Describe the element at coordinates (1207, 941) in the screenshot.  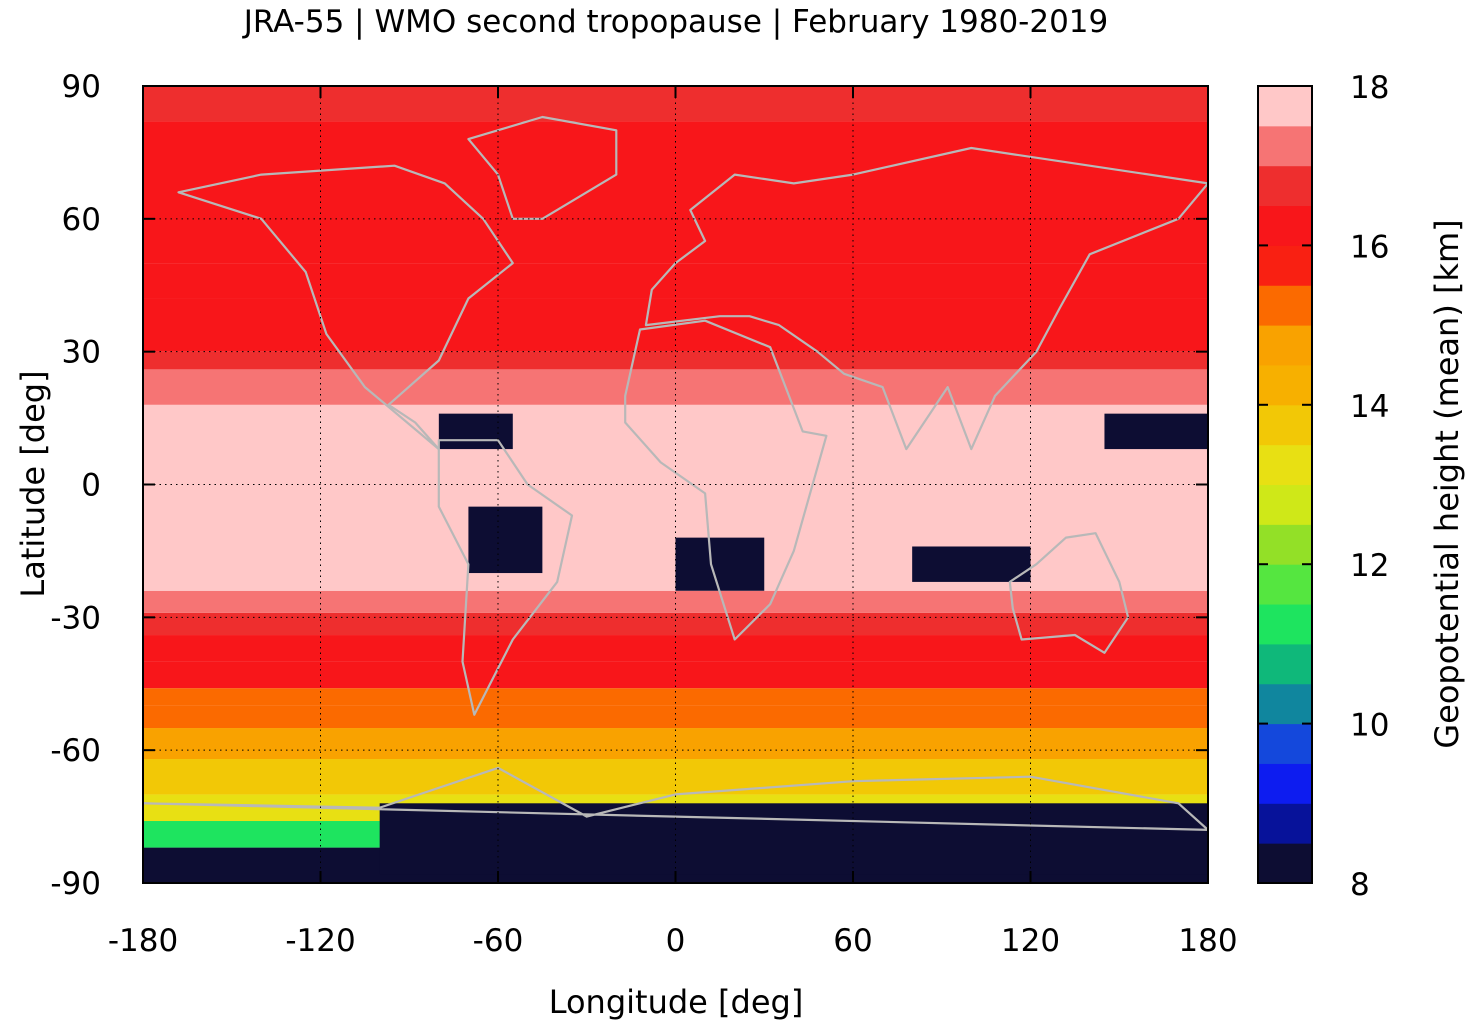
I see `x-tick-label-6: 180` at that location.